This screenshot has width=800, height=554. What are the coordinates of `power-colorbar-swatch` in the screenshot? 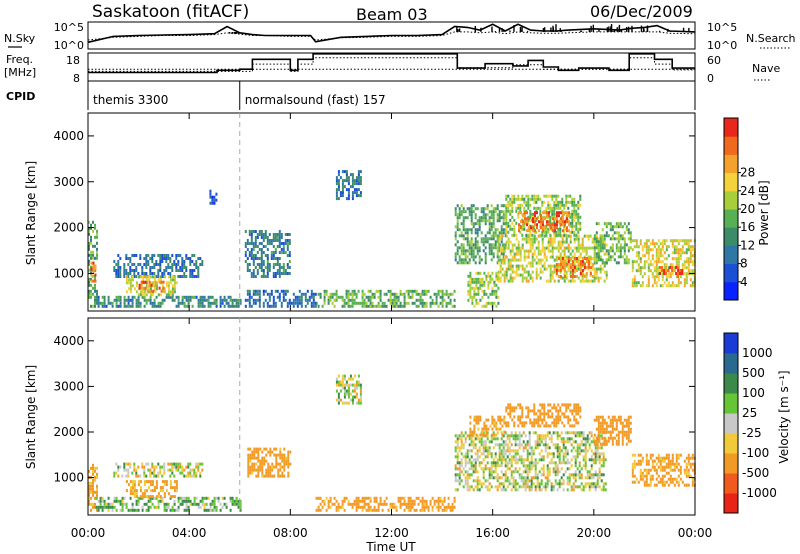 It's located at (731, 182).